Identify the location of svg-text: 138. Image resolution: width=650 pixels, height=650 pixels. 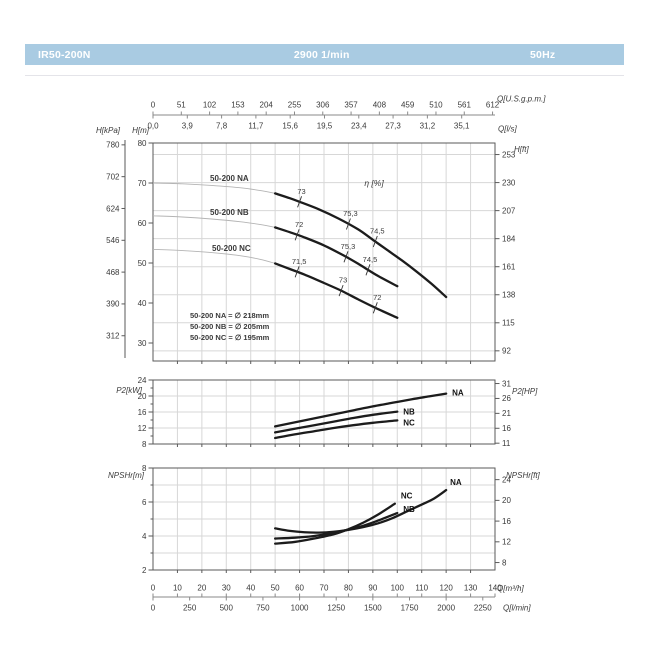
(509, 295).